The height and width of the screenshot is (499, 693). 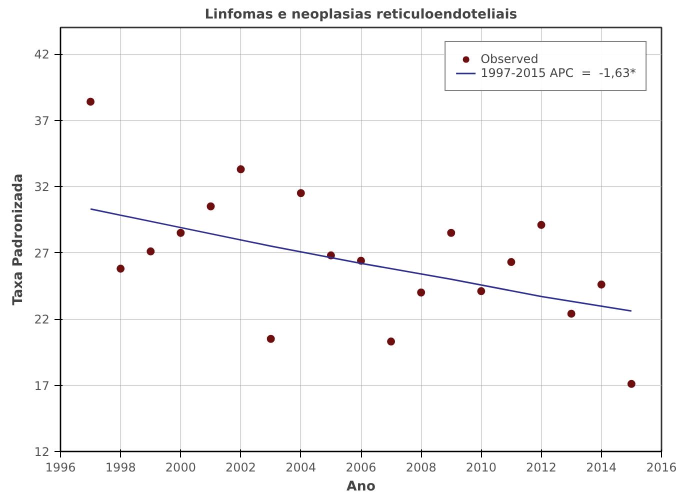 What do you see at coordinates (558, 73) in the screenshot?
I see `legend-label: 1997-2015 APC = -1,63*` at bounding box center [558, 73].